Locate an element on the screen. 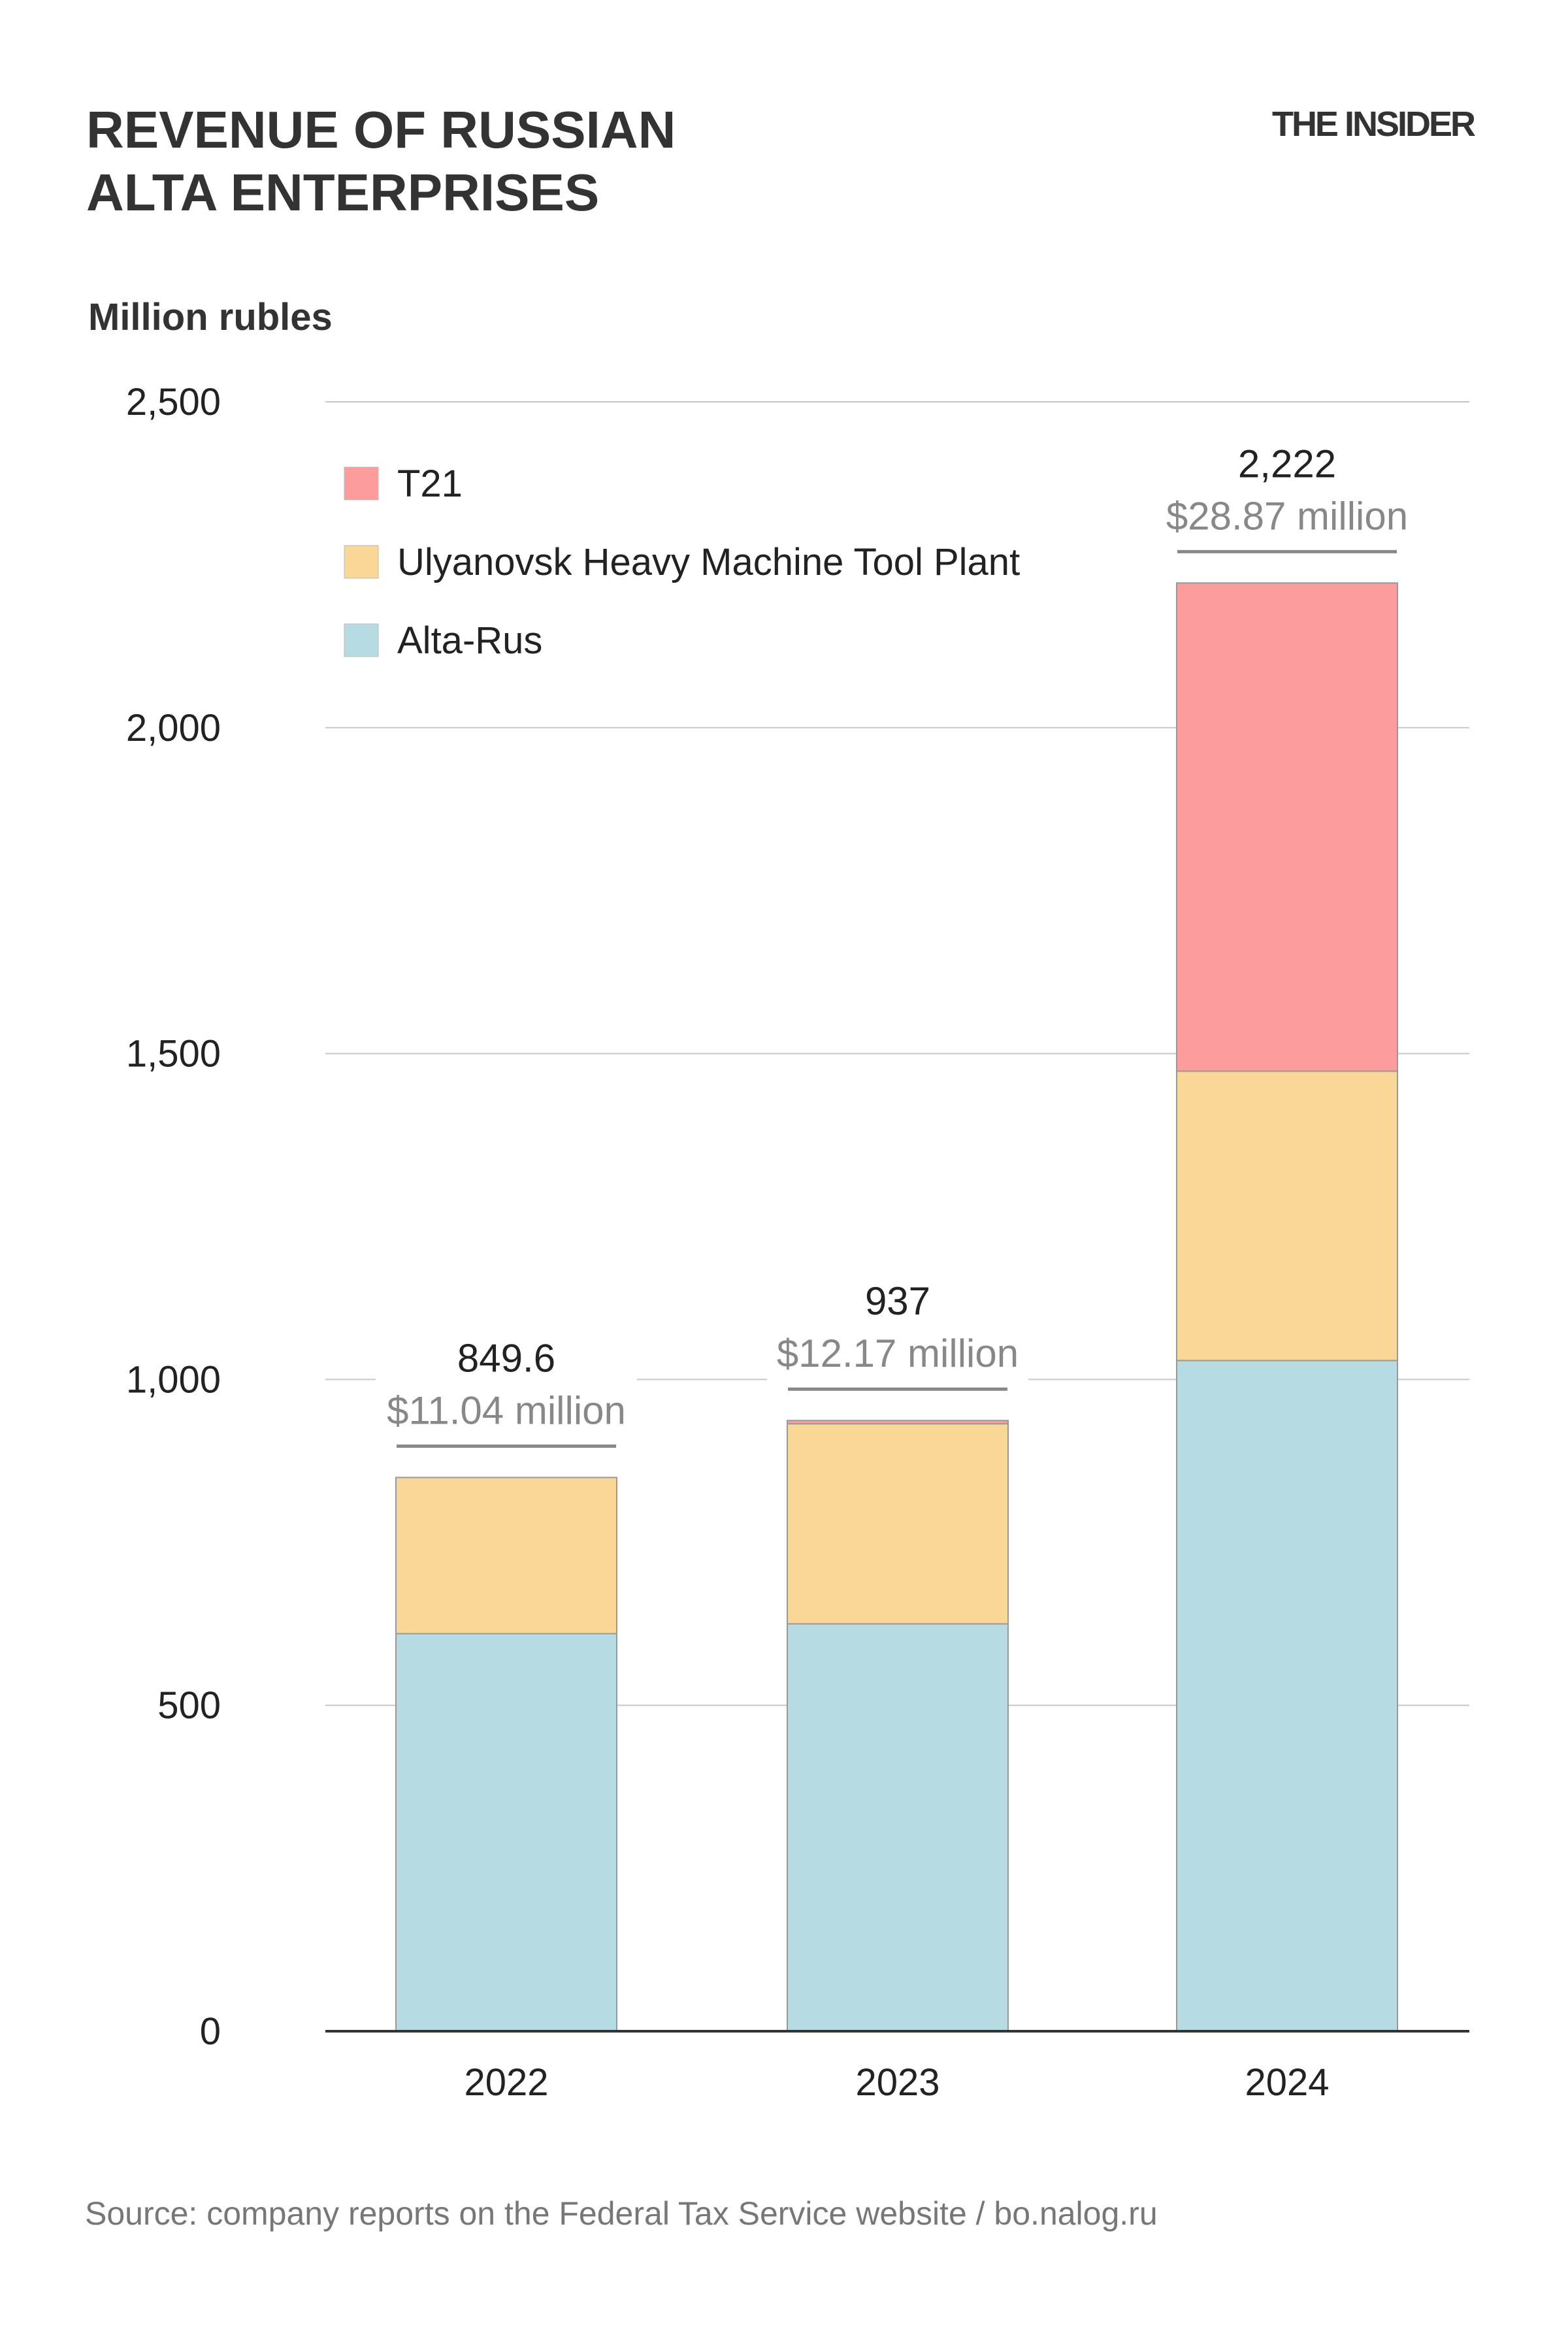  y-tick-label: 1,000 is located at coordinates (173, 1379).